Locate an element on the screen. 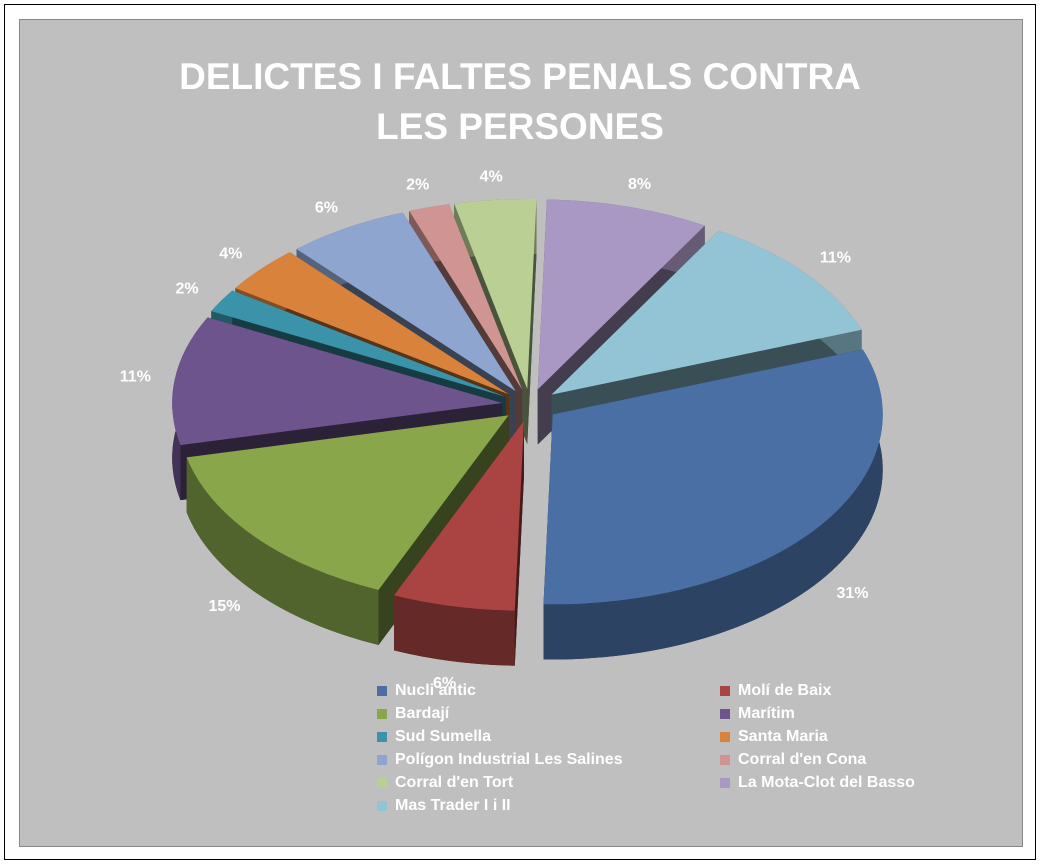  legend-label: Nucli antic is located at coordinates (435, 690).